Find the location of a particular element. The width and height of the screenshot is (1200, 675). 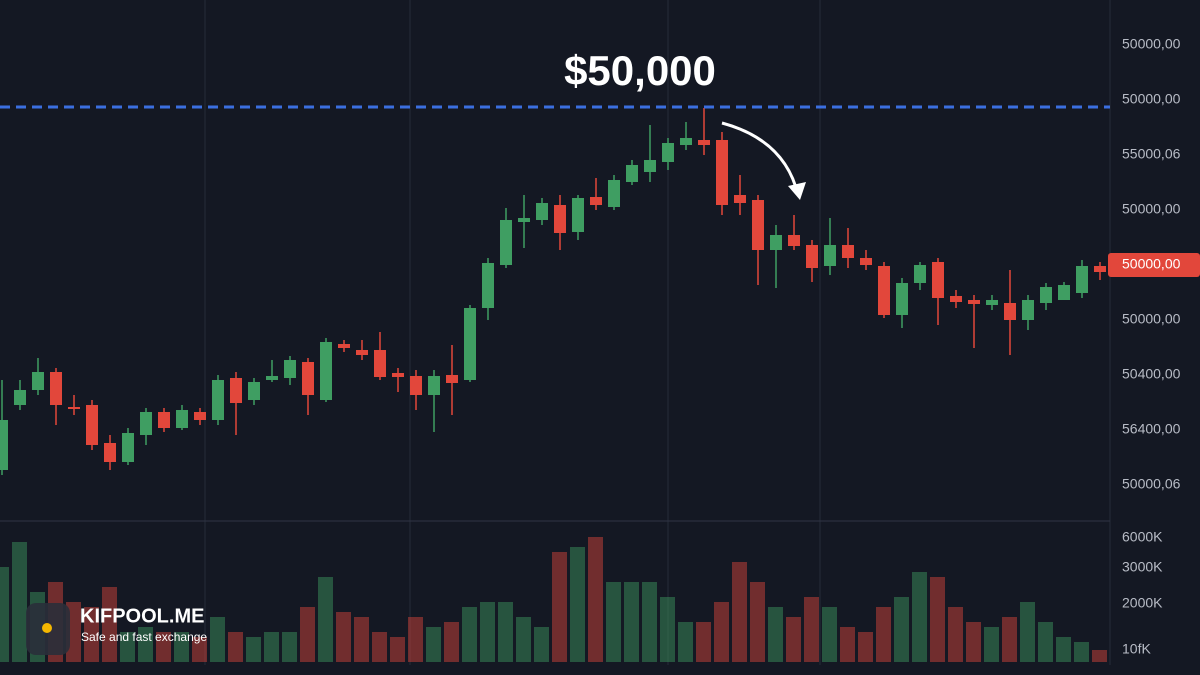

price-axis-label: 50000,06 is located at coordinates (1151, 484).